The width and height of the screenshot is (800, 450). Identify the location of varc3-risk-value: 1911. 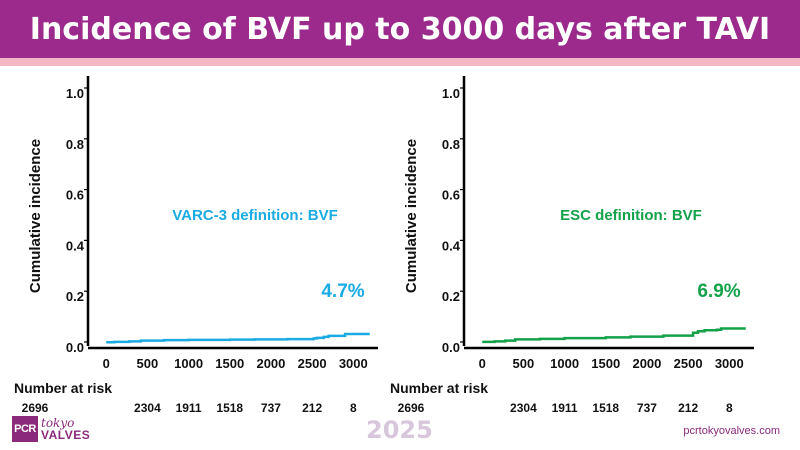
(189, 408).